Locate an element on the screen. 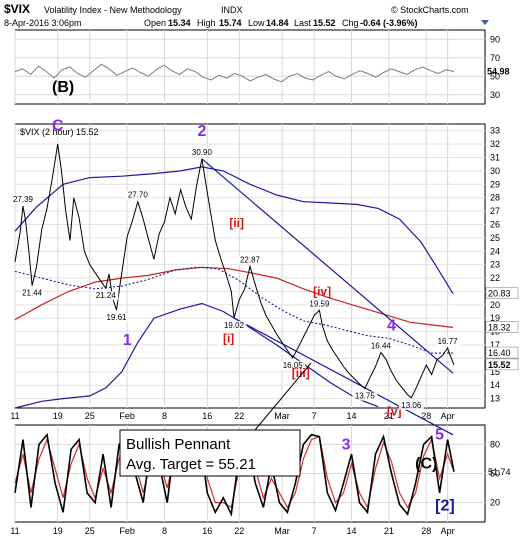 The height and width of the screenshot is (540, 520). stoch-y-tick-label: 80 is located at coordinates (495, 444).